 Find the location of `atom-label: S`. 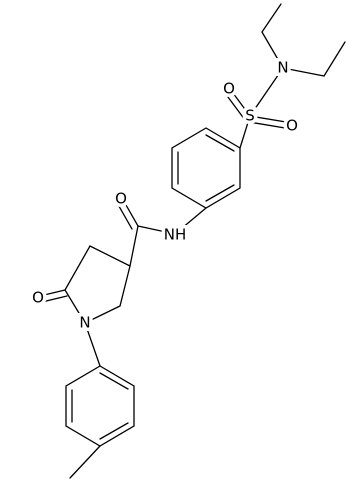

atom-label: S is located at coordinates (250, 116).